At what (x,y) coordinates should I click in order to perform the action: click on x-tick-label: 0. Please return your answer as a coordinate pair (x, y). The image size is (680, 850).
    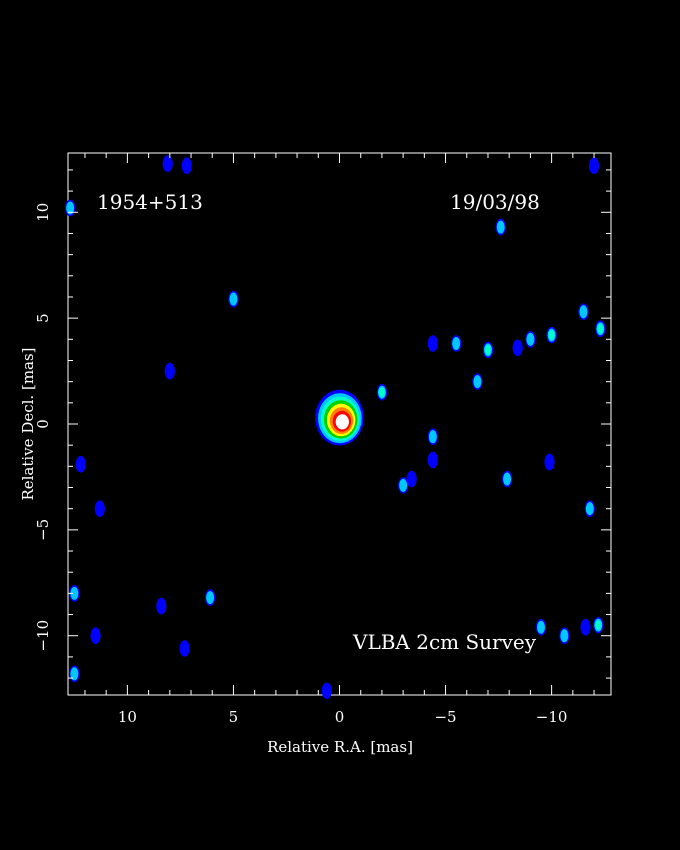
    Looking at the image, I should click on (340, 717).